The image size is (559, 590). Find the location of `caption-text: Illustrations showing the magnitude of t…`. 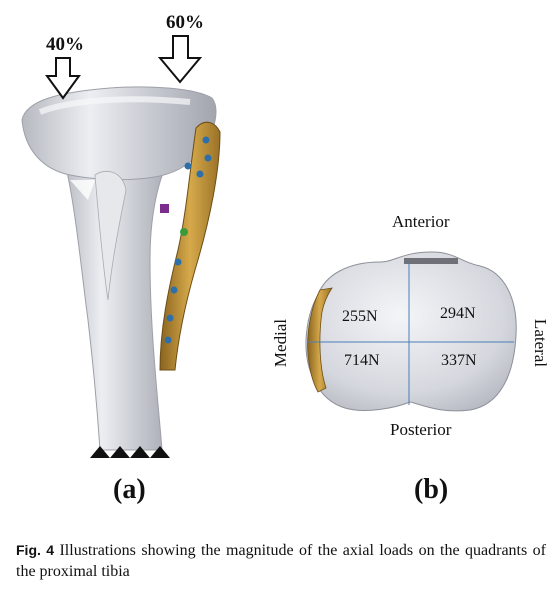

caption-text: Illustrations showing the magnitude of t… is located at coordinates (281, 561).